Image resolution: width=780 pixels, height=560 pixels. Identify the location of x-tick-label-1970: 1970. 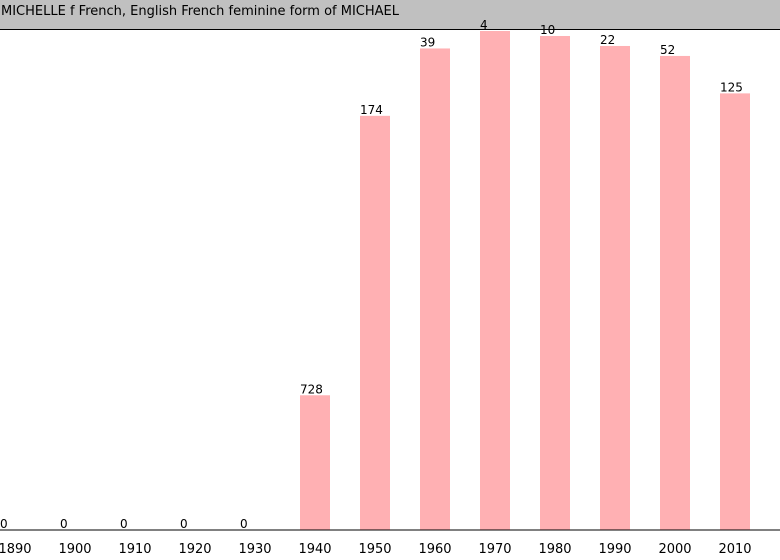
(494, 549).